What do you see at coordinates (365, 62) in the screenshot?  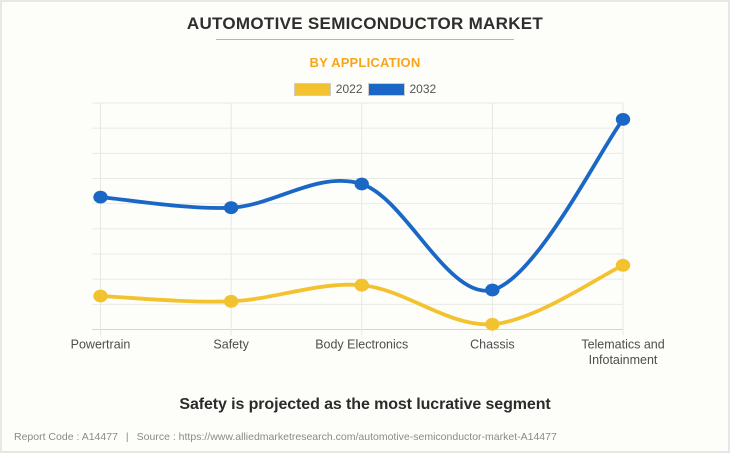 I see `group-by-label: BY APPLICATION` at bounding box center [365, 62].